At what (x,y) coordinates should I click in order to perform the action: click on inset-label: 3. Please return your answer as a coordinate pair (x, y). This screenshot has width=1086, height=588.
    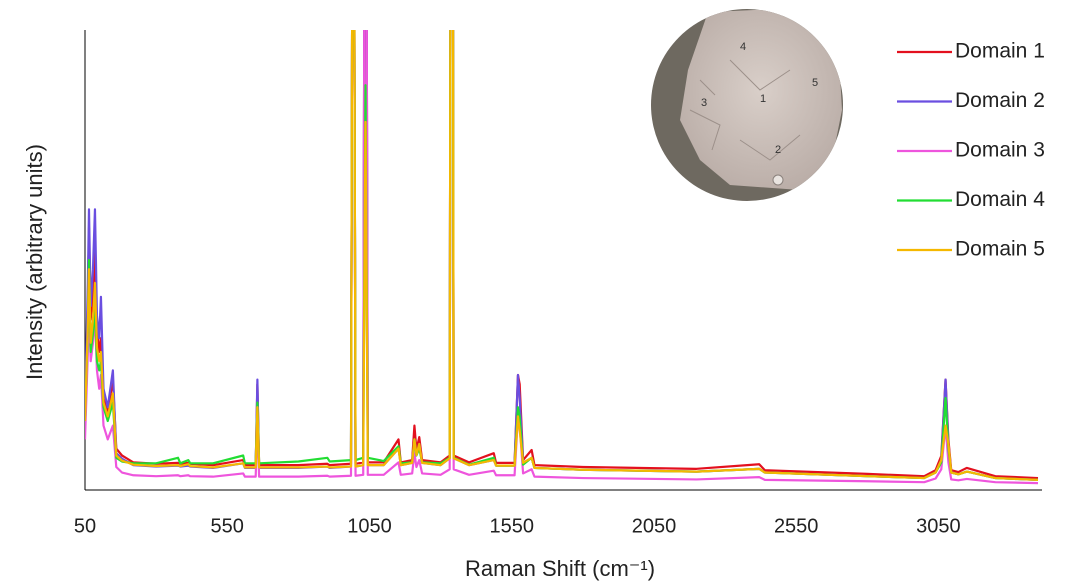
    Looking at the image, I should click on (704, 103).